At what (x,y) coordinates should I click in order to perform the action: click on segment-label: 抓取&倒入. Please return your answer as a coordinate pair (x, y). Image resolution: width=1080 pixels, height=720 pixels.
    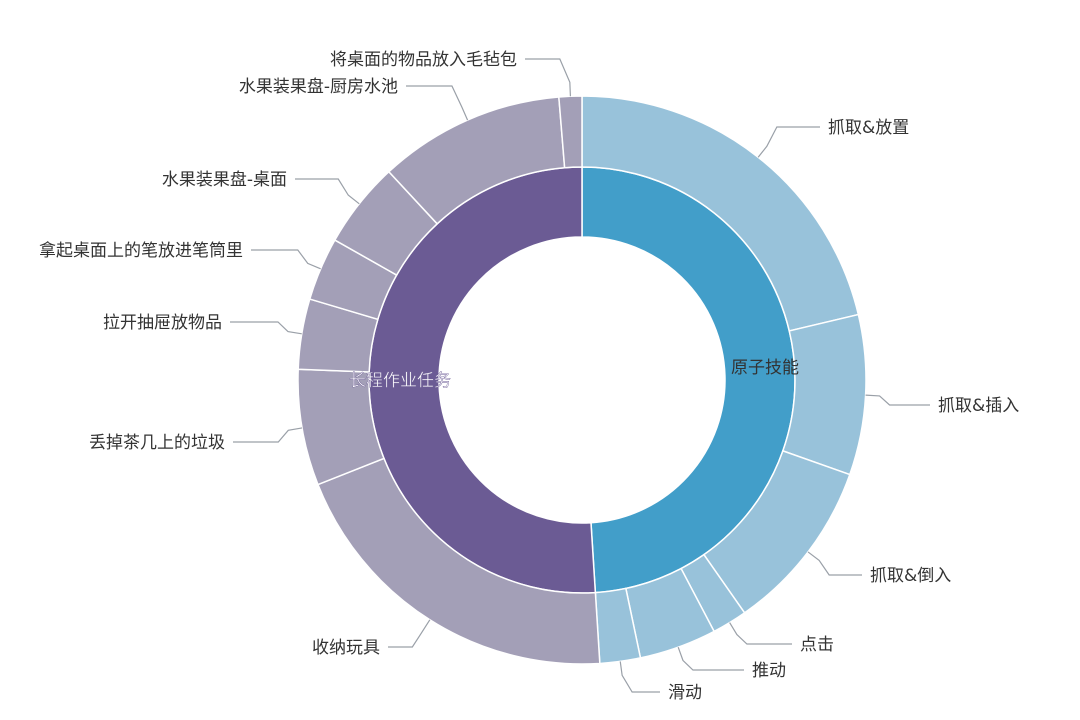
    Looking at the image, I should click on (910, 576).